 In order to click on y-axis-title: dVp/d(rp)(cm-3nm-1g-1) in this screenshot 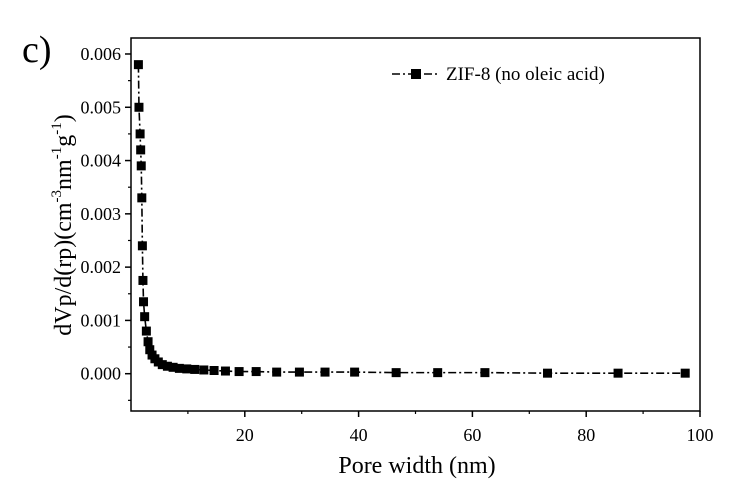, I will do `click(63, 224)`.